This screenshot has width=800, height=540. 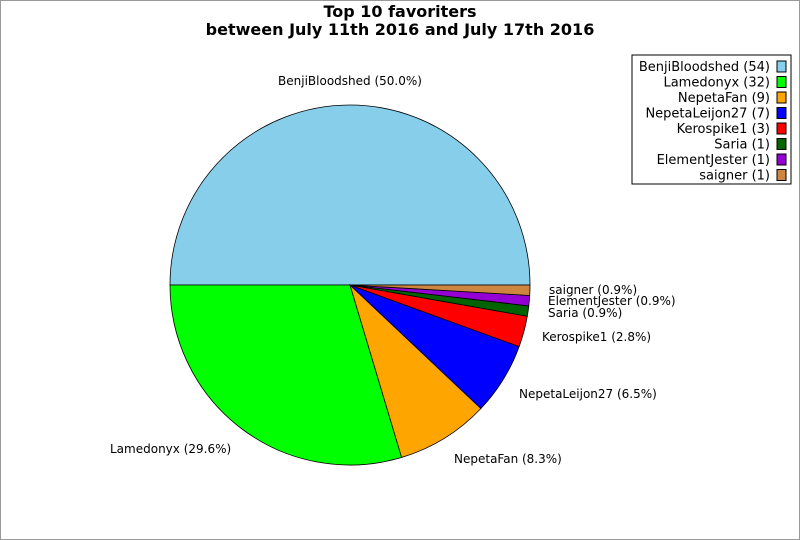 What do you see at coordinates (612, 301) in the screenshot?
I see `slice-label-elementjester: ElementJester (0.9%)` at bounding box center [612, 301].